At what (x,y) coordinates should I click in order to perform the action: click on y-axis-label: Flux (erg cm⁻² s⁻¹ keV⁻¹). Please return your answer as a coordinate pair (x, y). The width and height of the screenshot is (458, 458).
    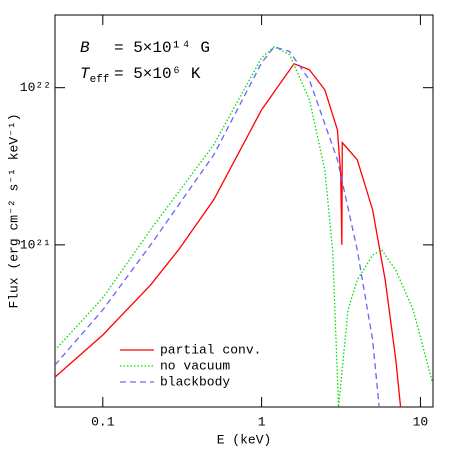
    Looking at the image, I should click on (13, 210).